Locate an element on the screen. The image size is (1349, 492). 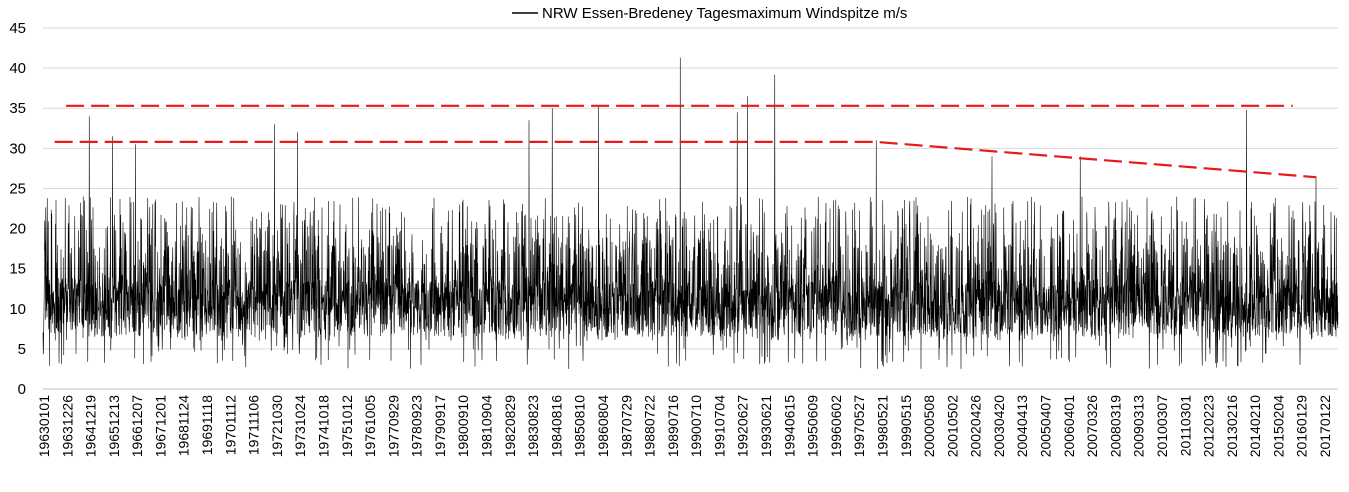
reference-lines is located at coordinates (685, 141).